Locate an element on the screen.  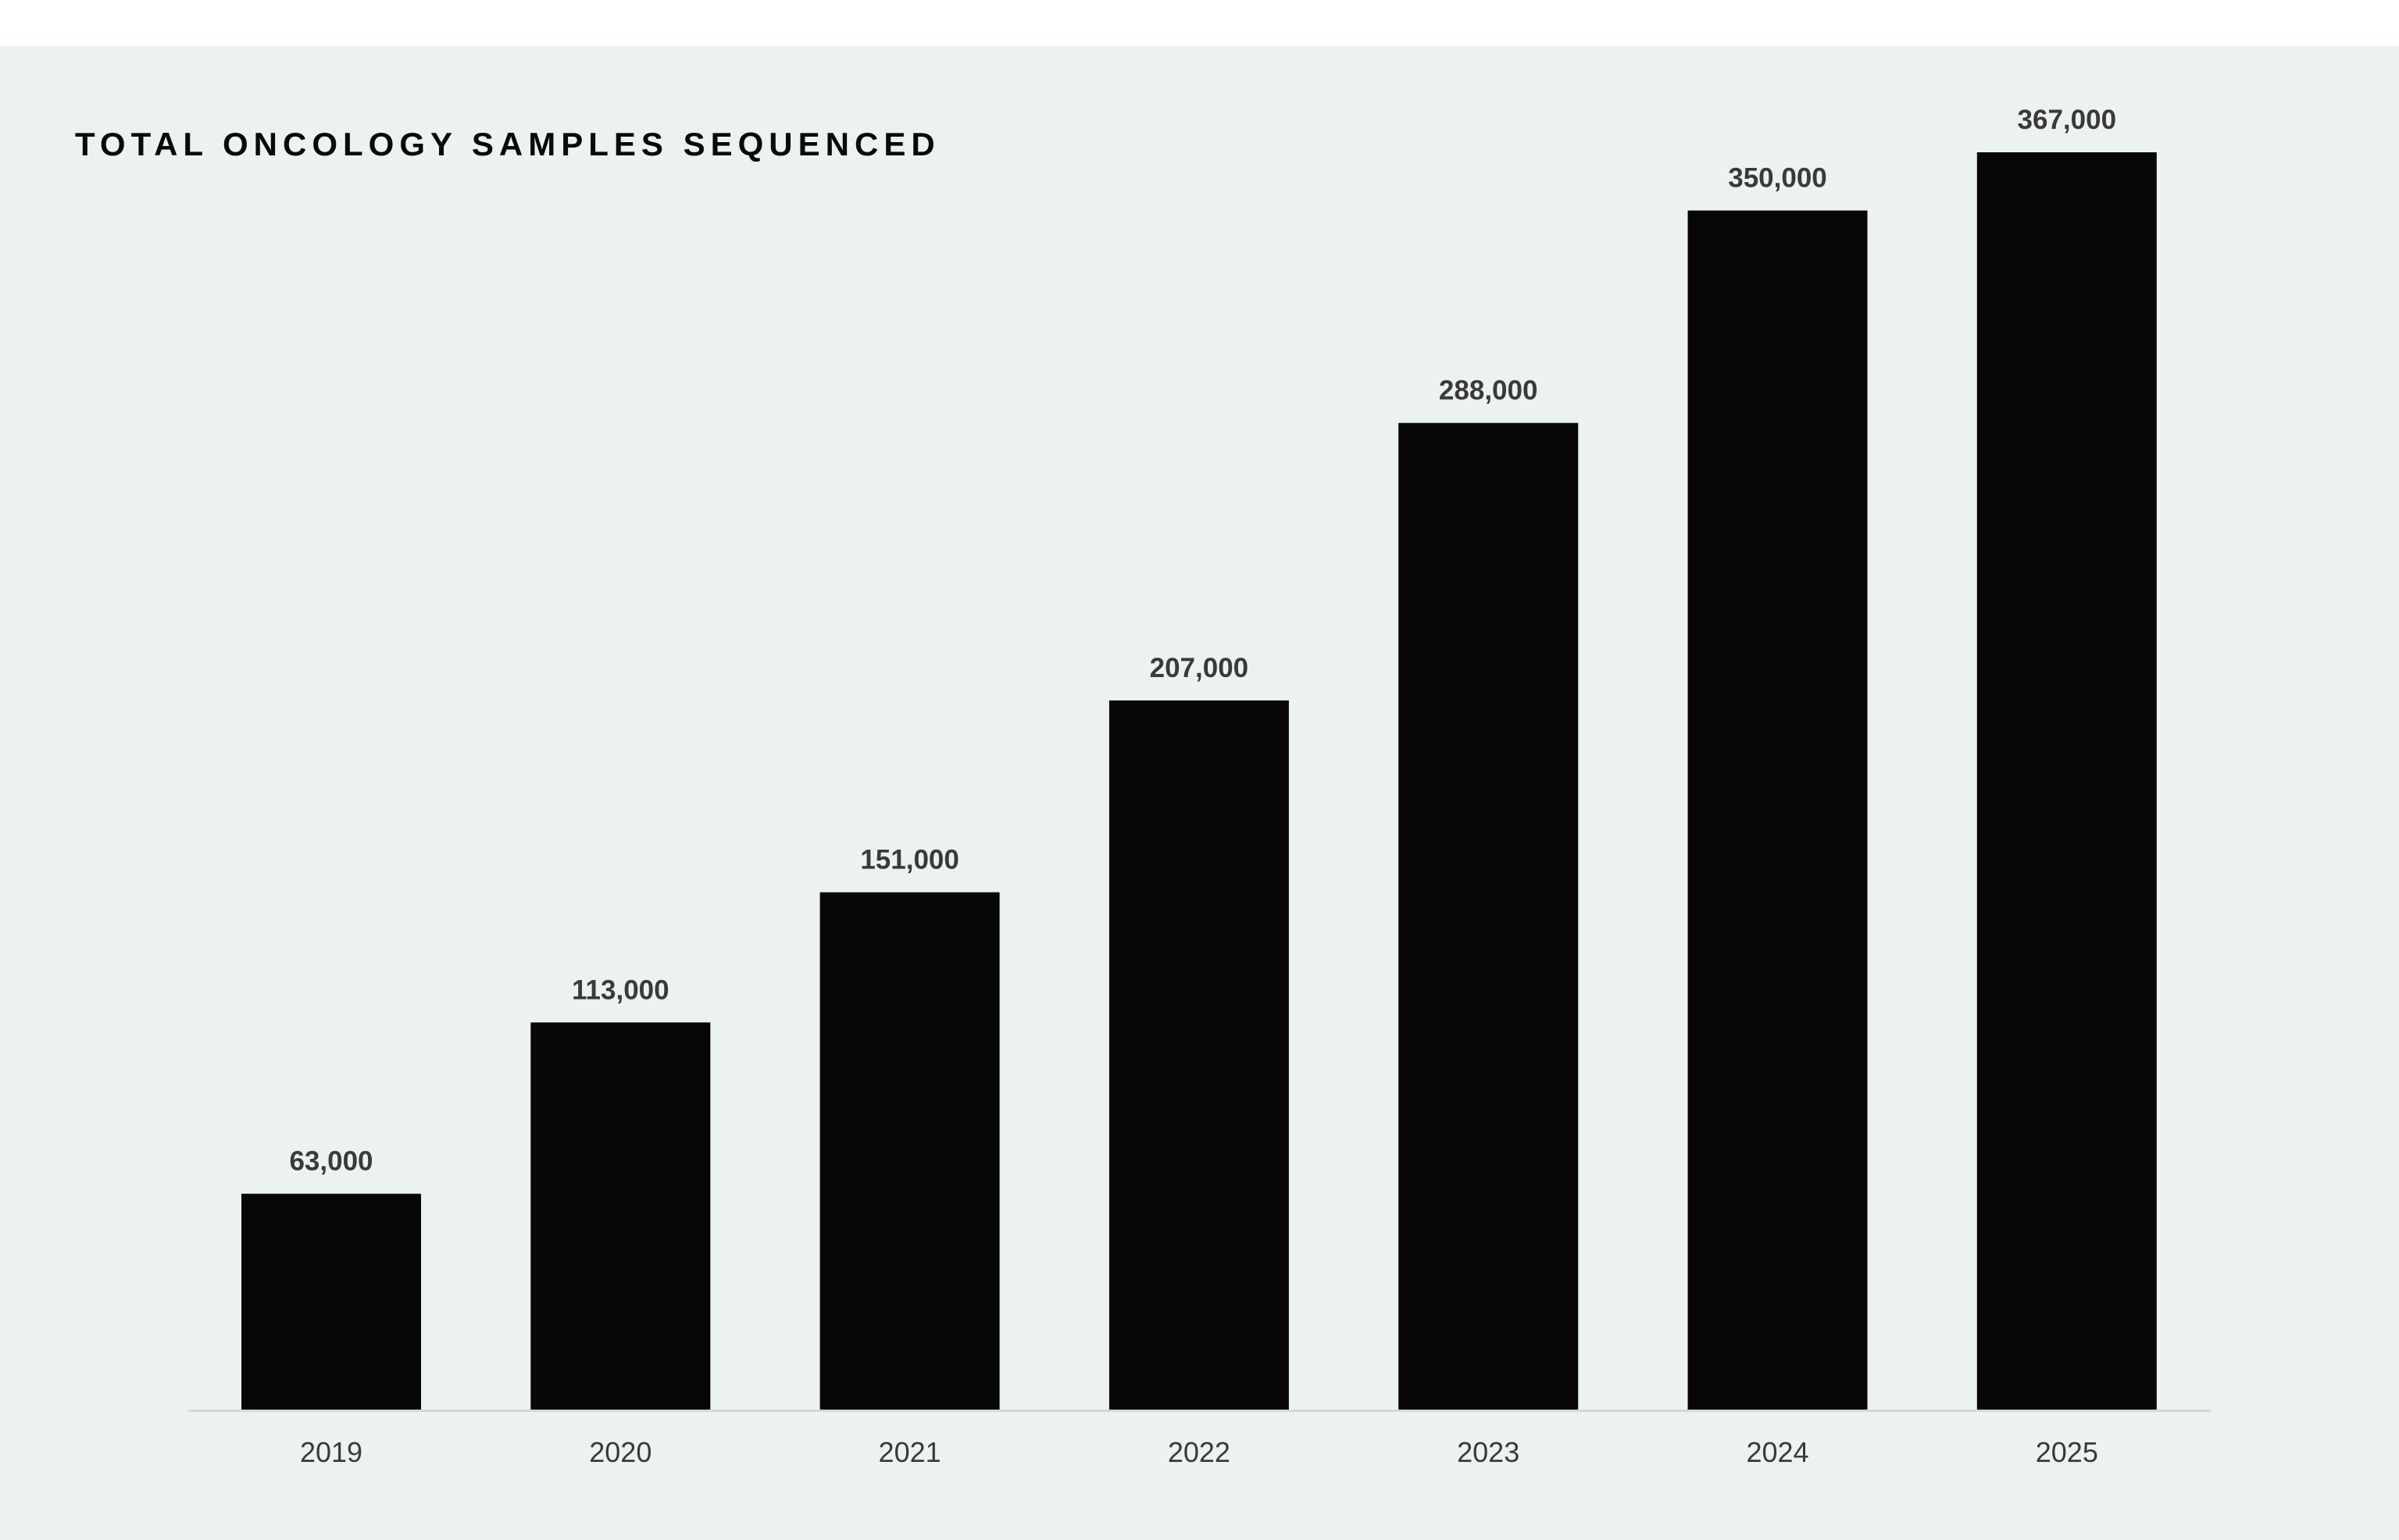
x-tick-label-2024: 2024 is located at coordinates (1777, 1452).